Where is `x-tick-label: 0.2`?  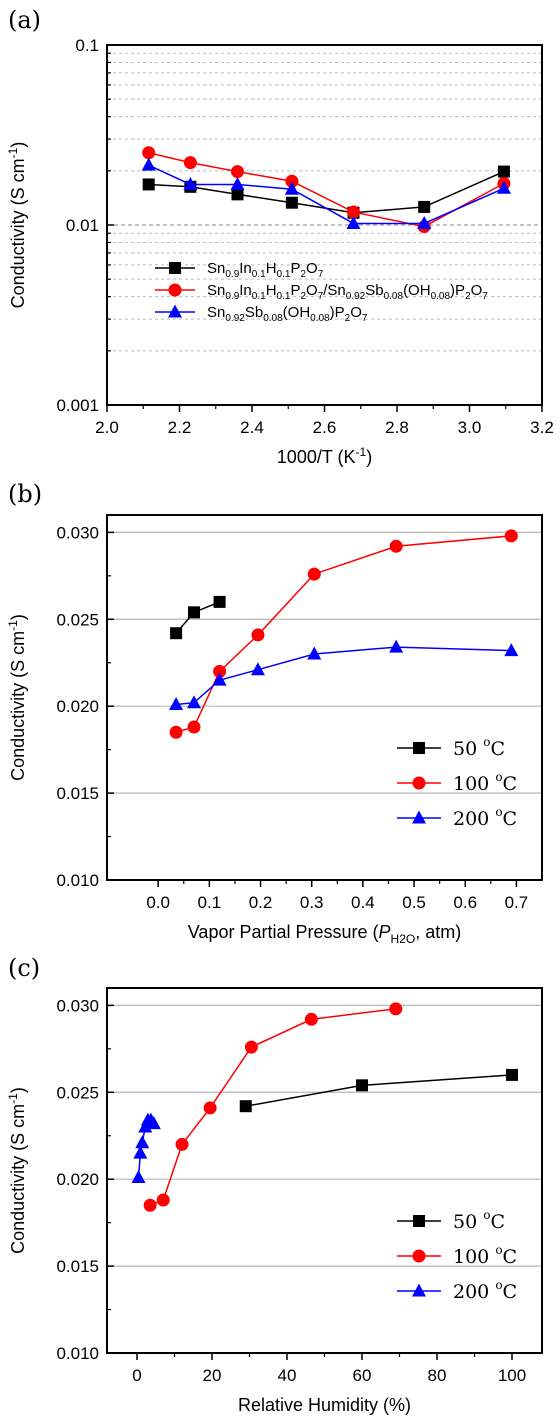 x-tick-label: 0.2 is located at coordinates (261, 902).